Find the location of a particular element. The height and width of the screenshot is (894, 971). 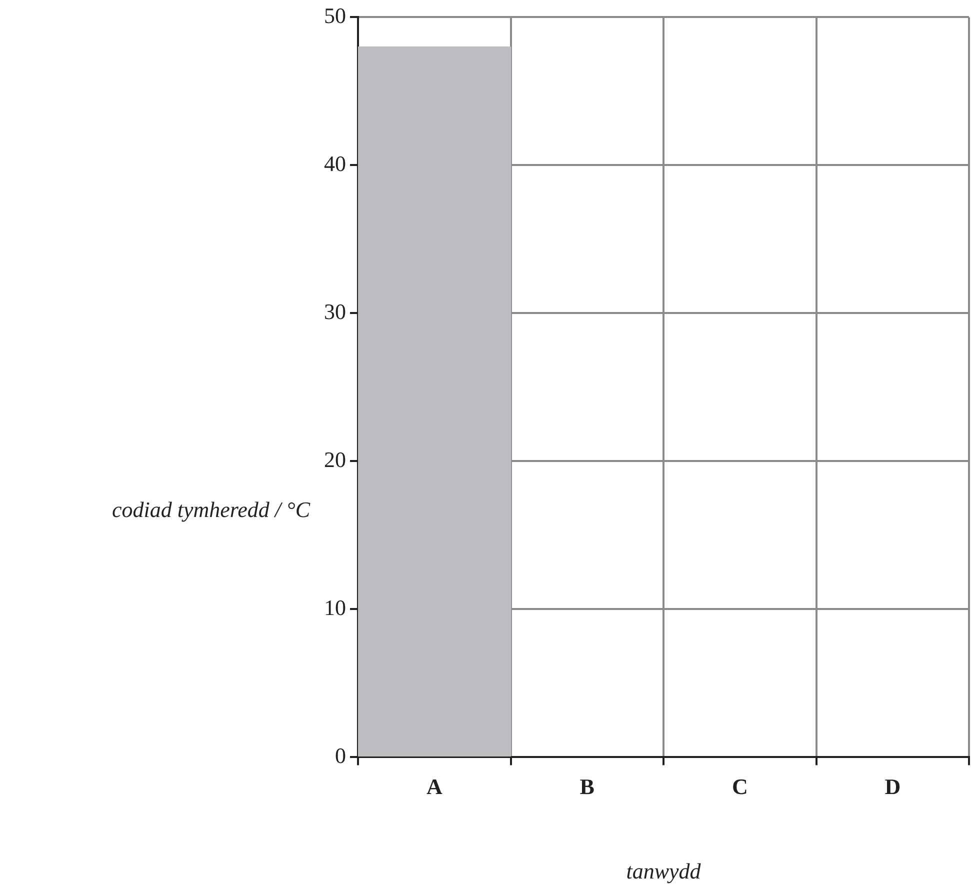

x-tick-label: D is located at coordinates (892, 787).